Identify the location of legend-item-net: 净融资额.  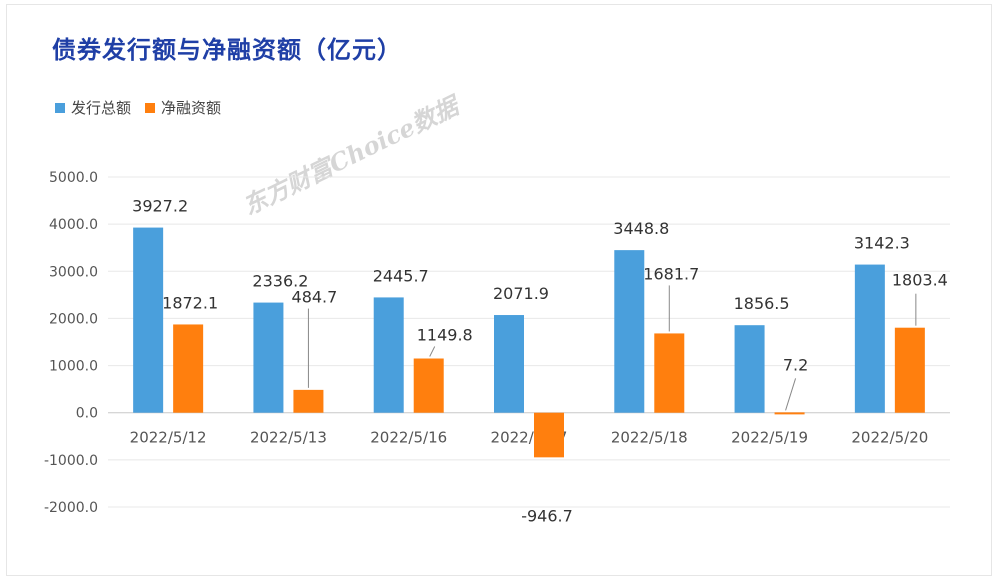
(183, 107).